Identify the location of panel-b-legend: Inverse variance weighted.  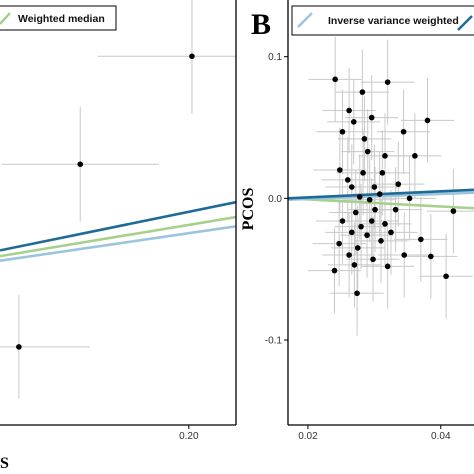
(382, 20).